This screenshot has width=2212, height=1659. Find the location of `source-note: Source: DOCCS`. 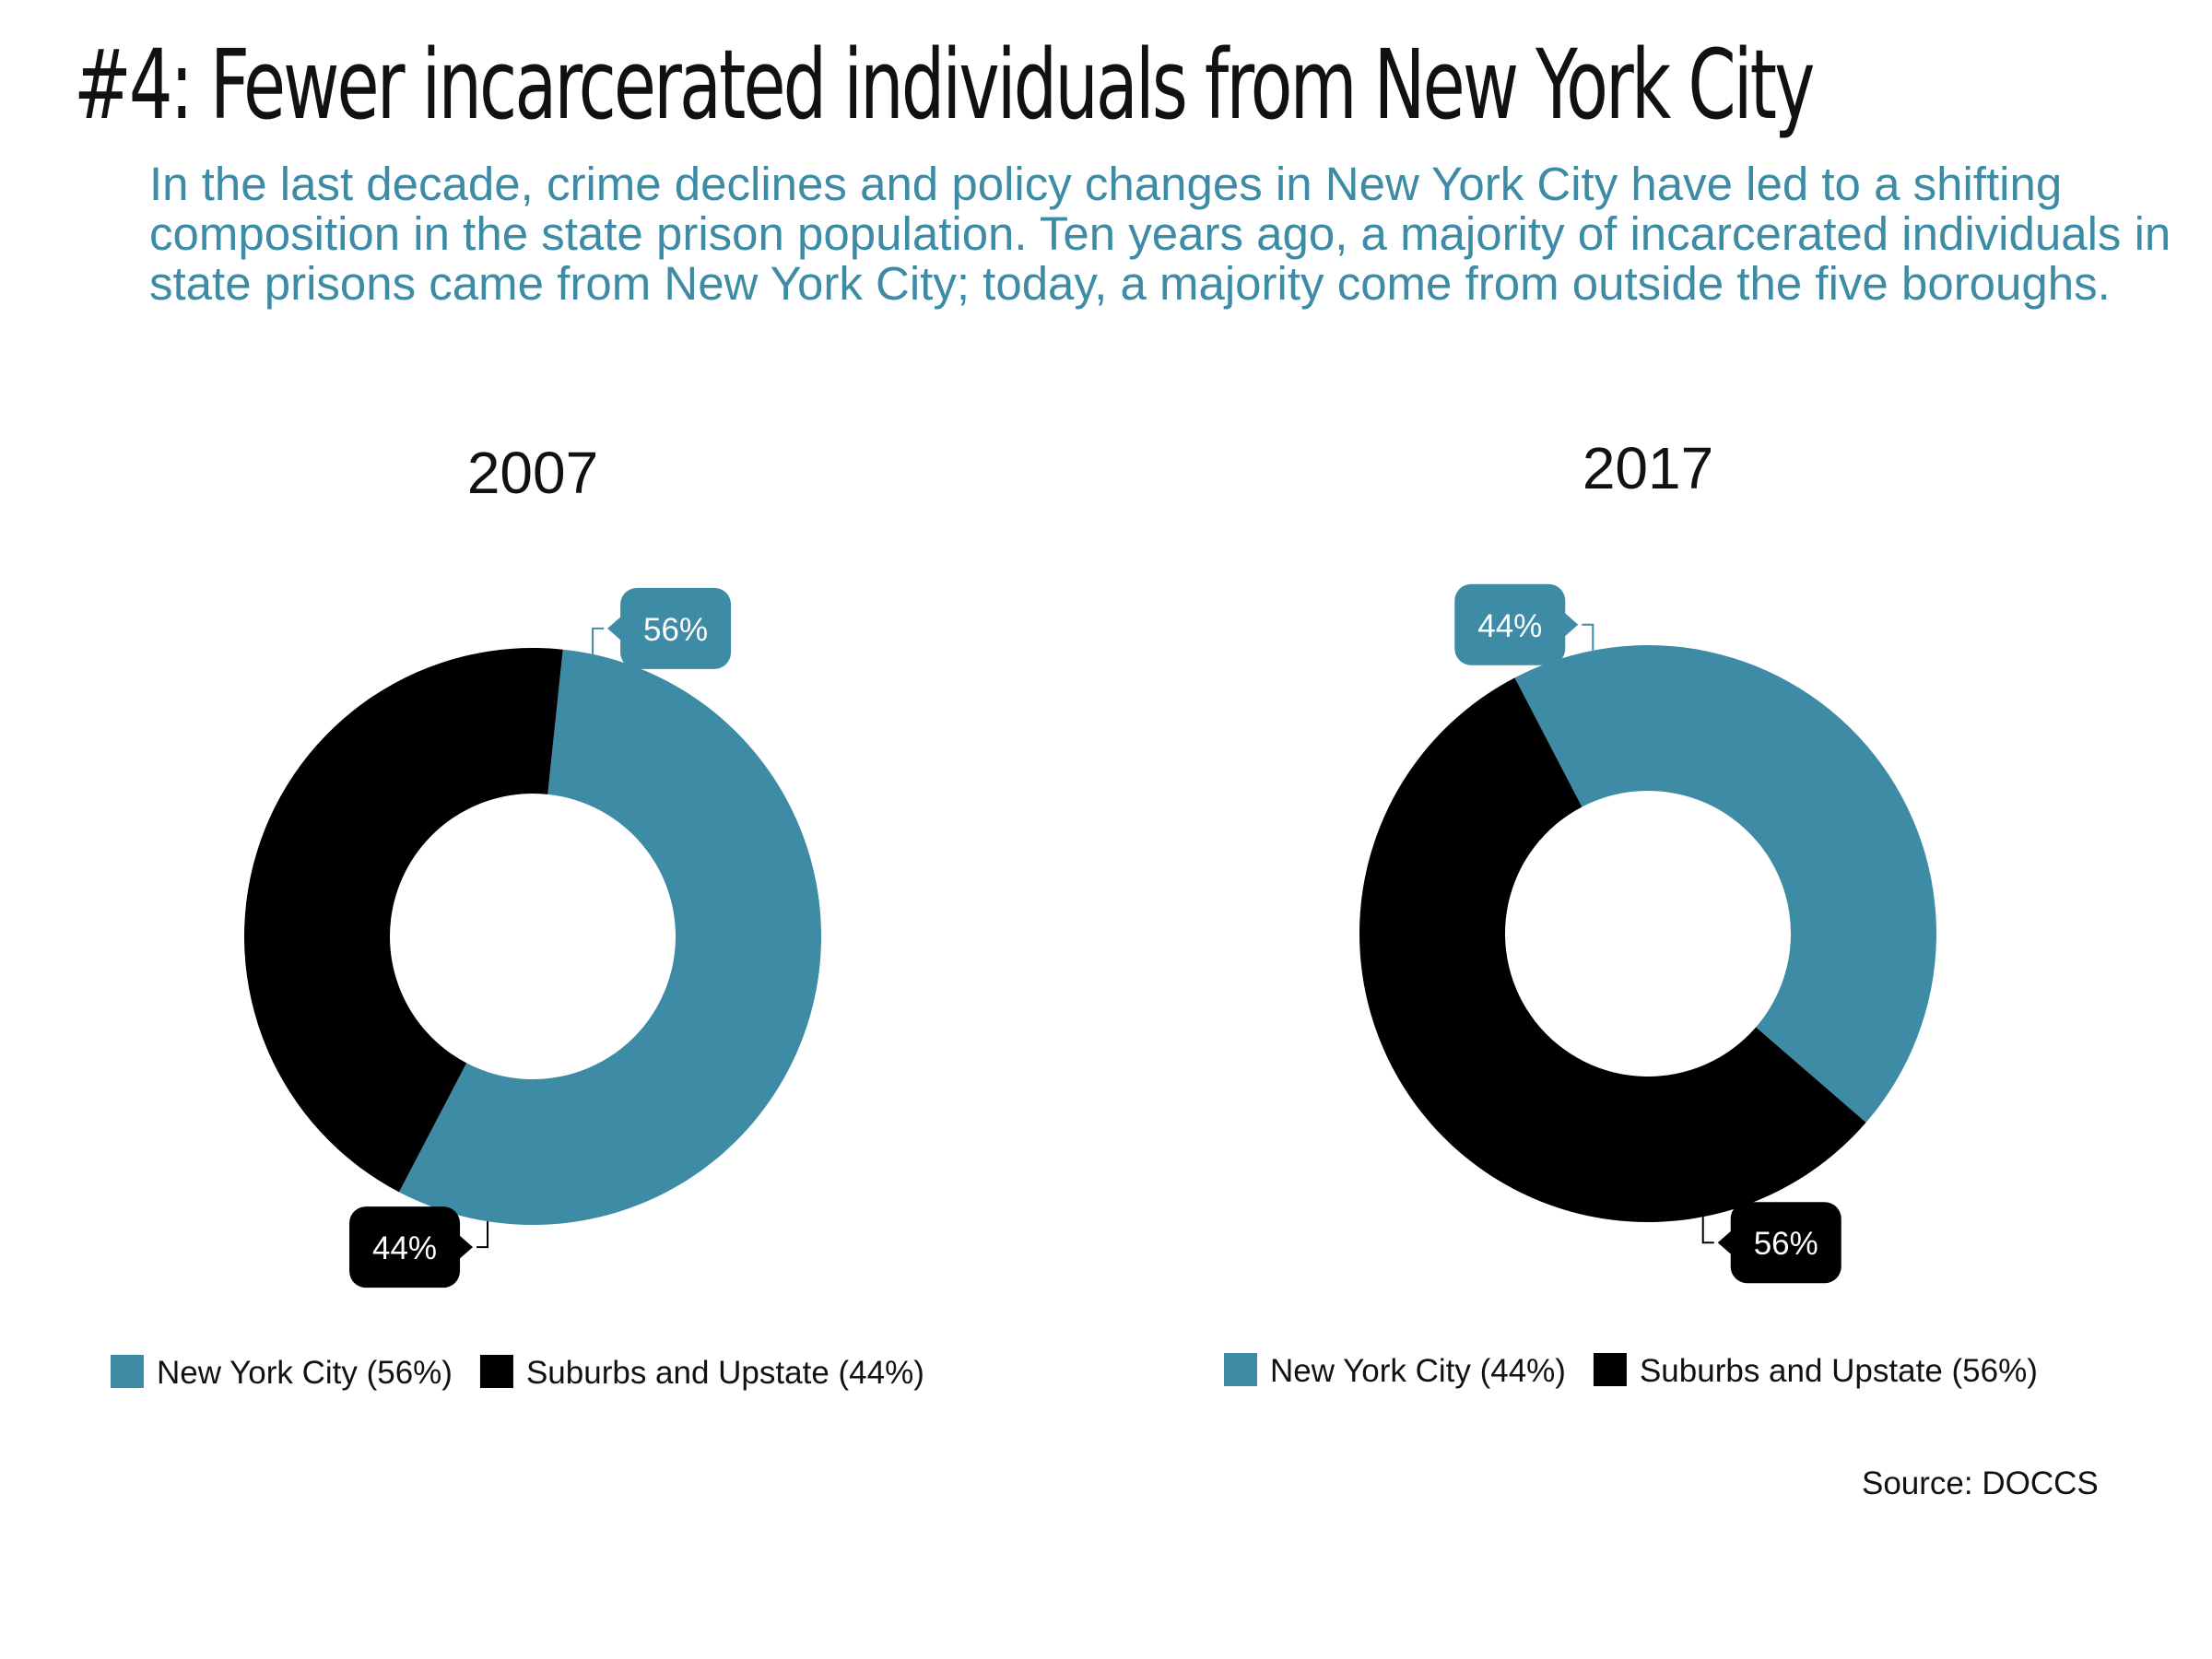

source-note: Source: DOCCS is located at coordinates (1980, 1483).